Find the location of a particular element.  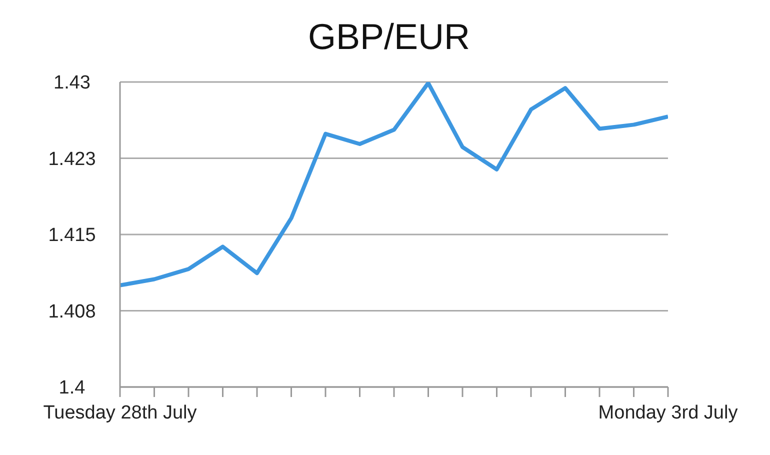

y-tick-label: 1.408 is located at coordinates (72, 311).